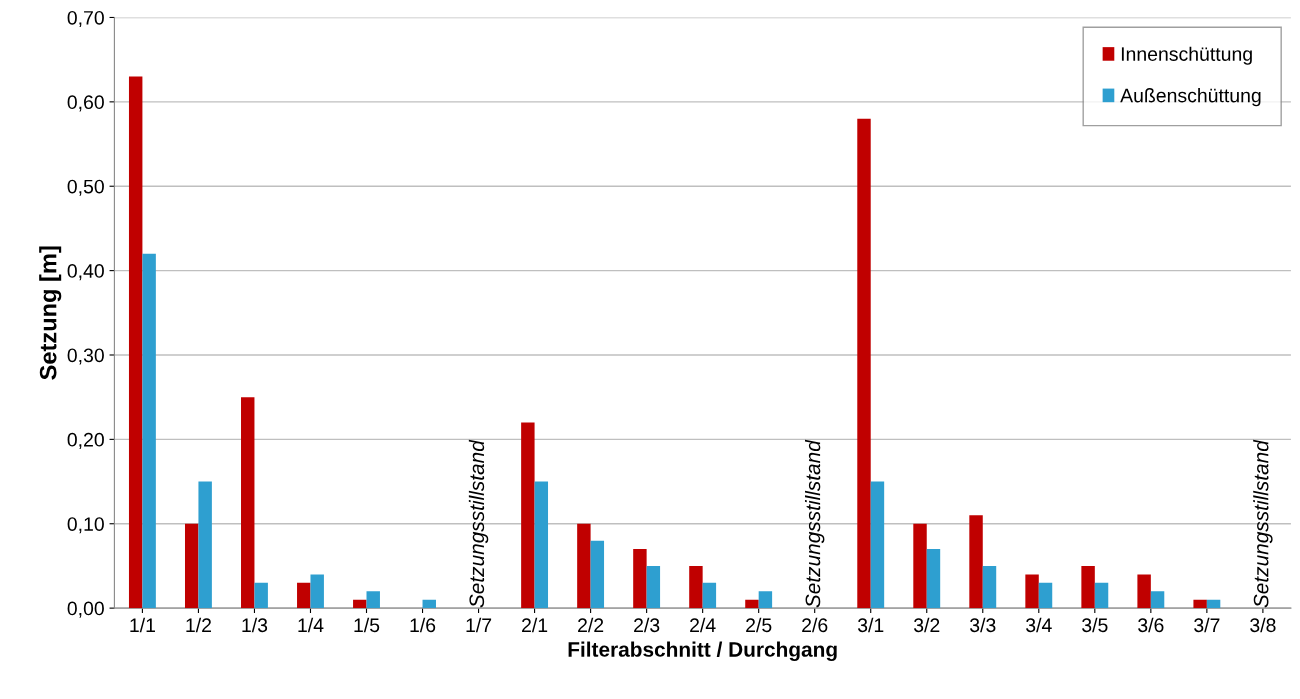 The height and width of the screenshot is (699, 1300). What do you see at coordinates (85, 103) in the screenshot?
I see `y-tick-label: 0,60` at bounding box center [85, 103].